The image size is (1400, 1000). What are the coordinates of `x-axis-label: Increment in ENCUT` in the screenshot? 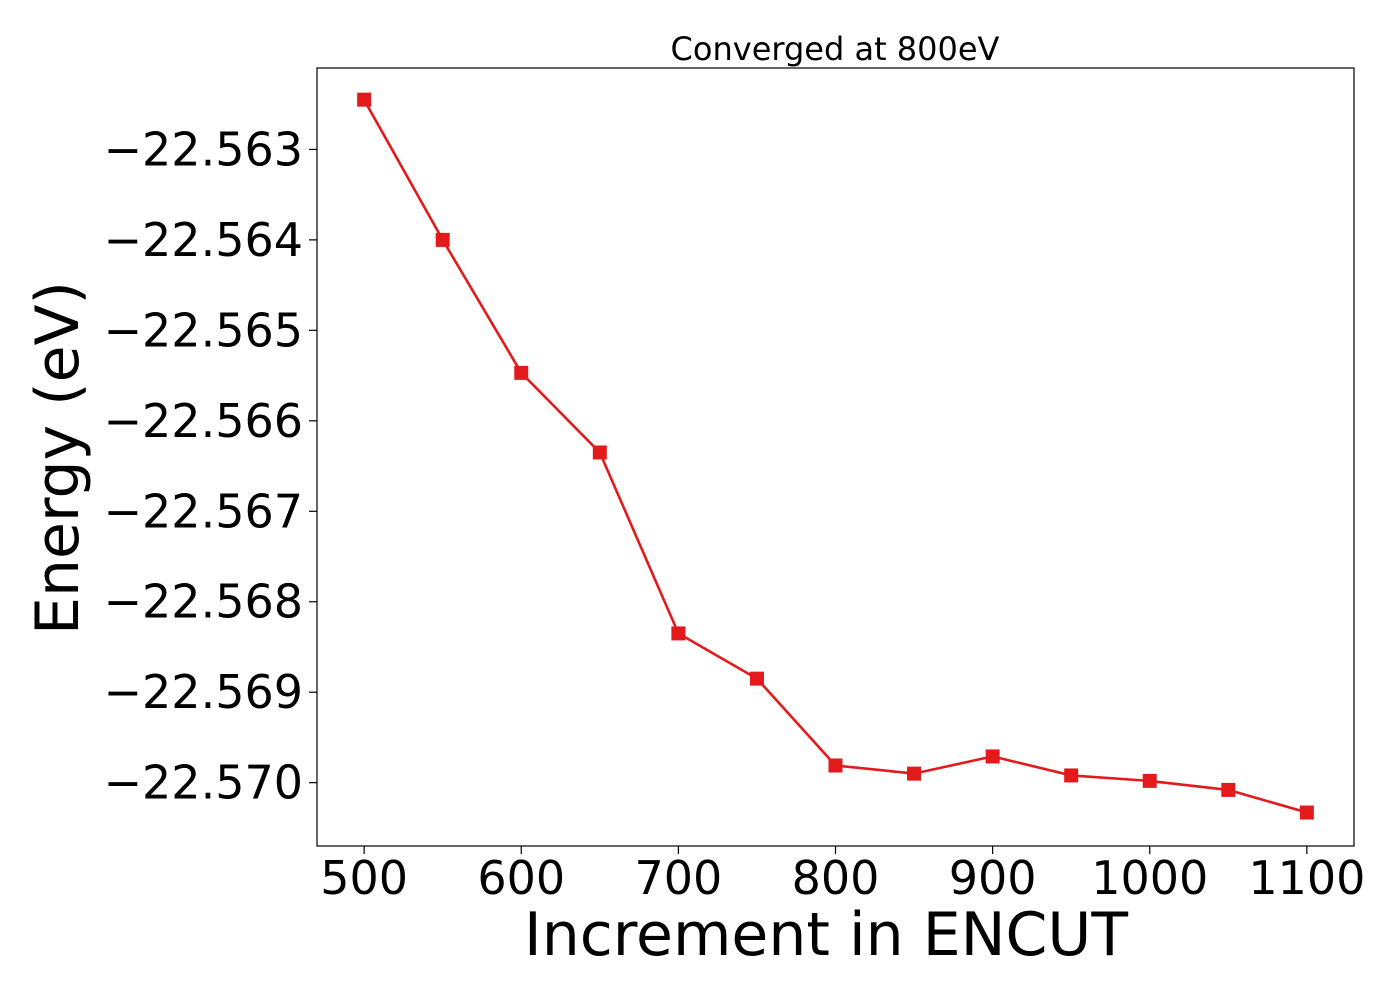 It's located at (826, 935).